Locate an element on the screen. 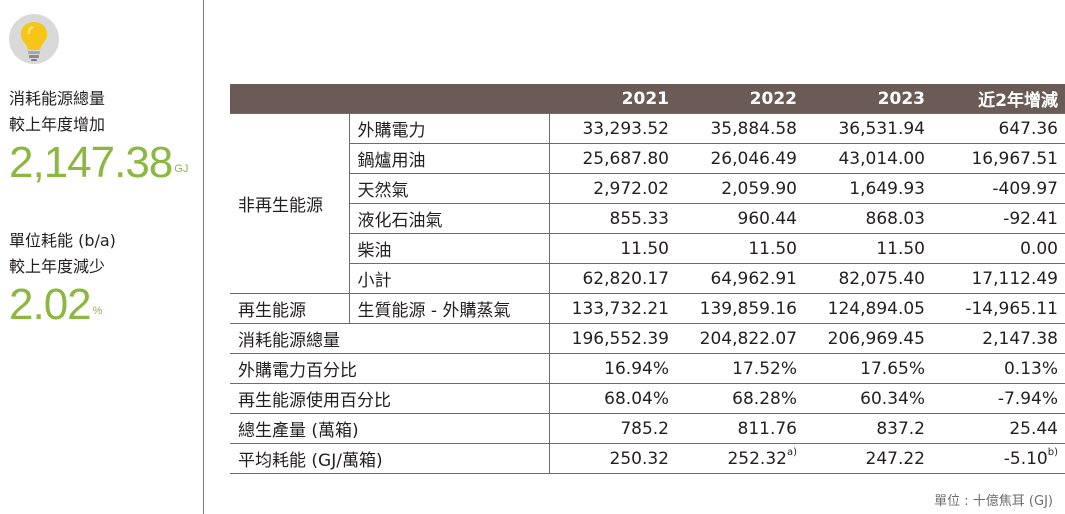 The width and height of the screenshot is (1065, 514). cell-2022: 26,046.49 is located at coordinates (741, 158).